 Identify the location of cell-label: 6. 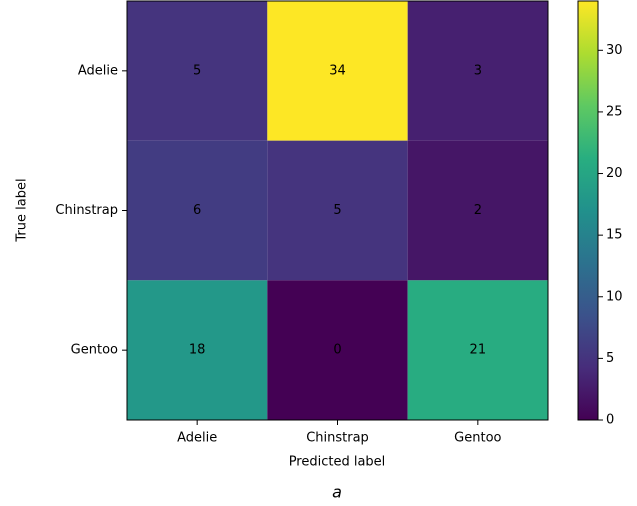
(197, 210).